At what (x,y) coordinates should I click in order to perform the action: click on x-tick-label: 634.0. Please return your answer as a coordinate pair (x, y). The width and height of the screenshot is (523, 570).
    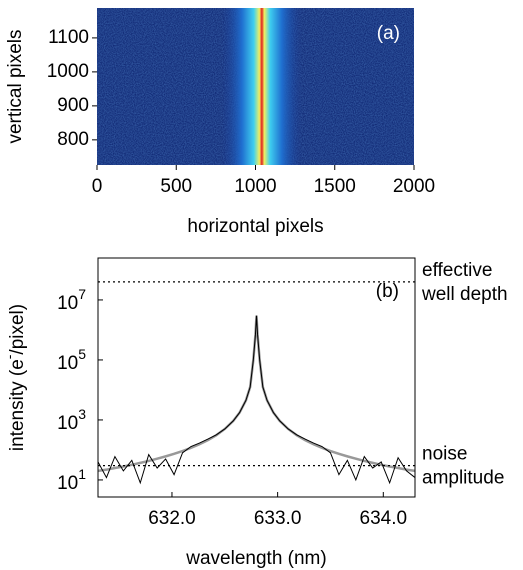
    Looking at the image, I should click on (384, 518).